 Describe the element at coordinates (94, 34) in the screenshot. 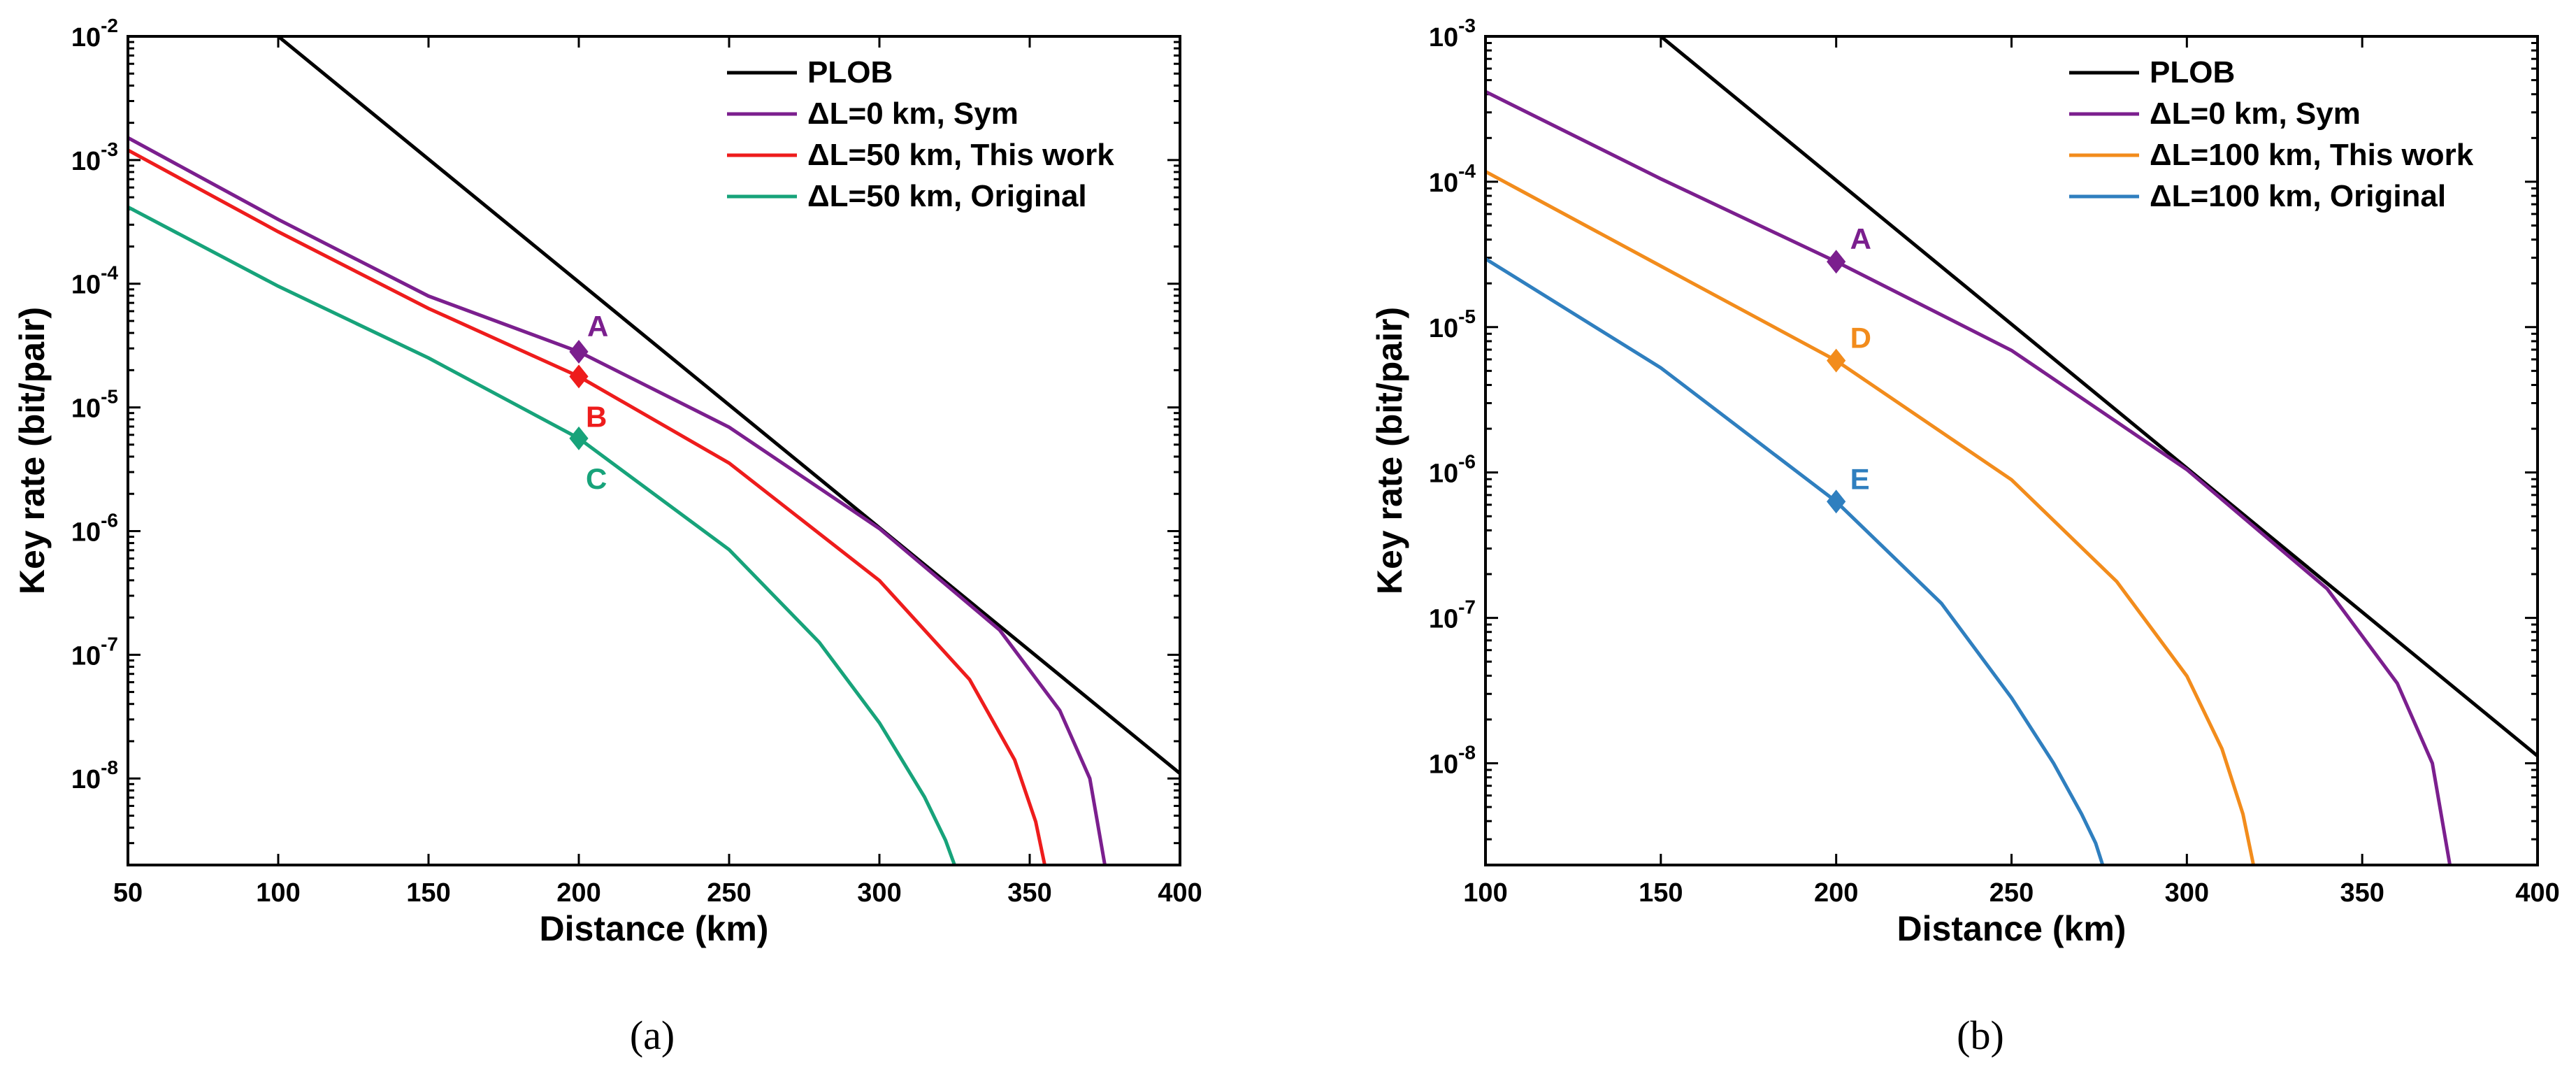

I see `y-tick-label: 10⁻²` at that location.